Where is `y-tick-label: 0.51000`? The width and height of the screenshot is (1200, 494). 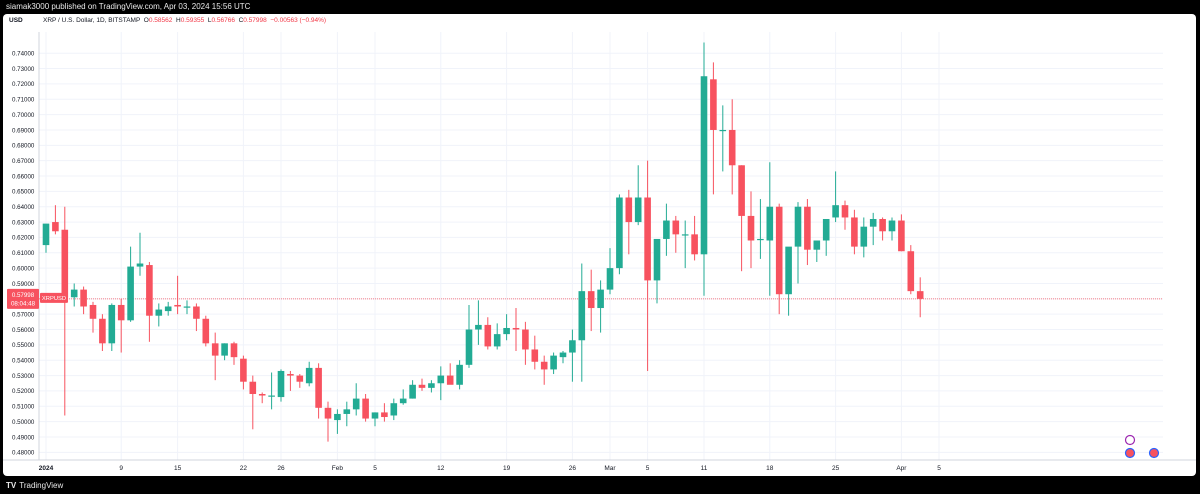
y-tick-label: 0.51000 is located at coordinates (23, 407).